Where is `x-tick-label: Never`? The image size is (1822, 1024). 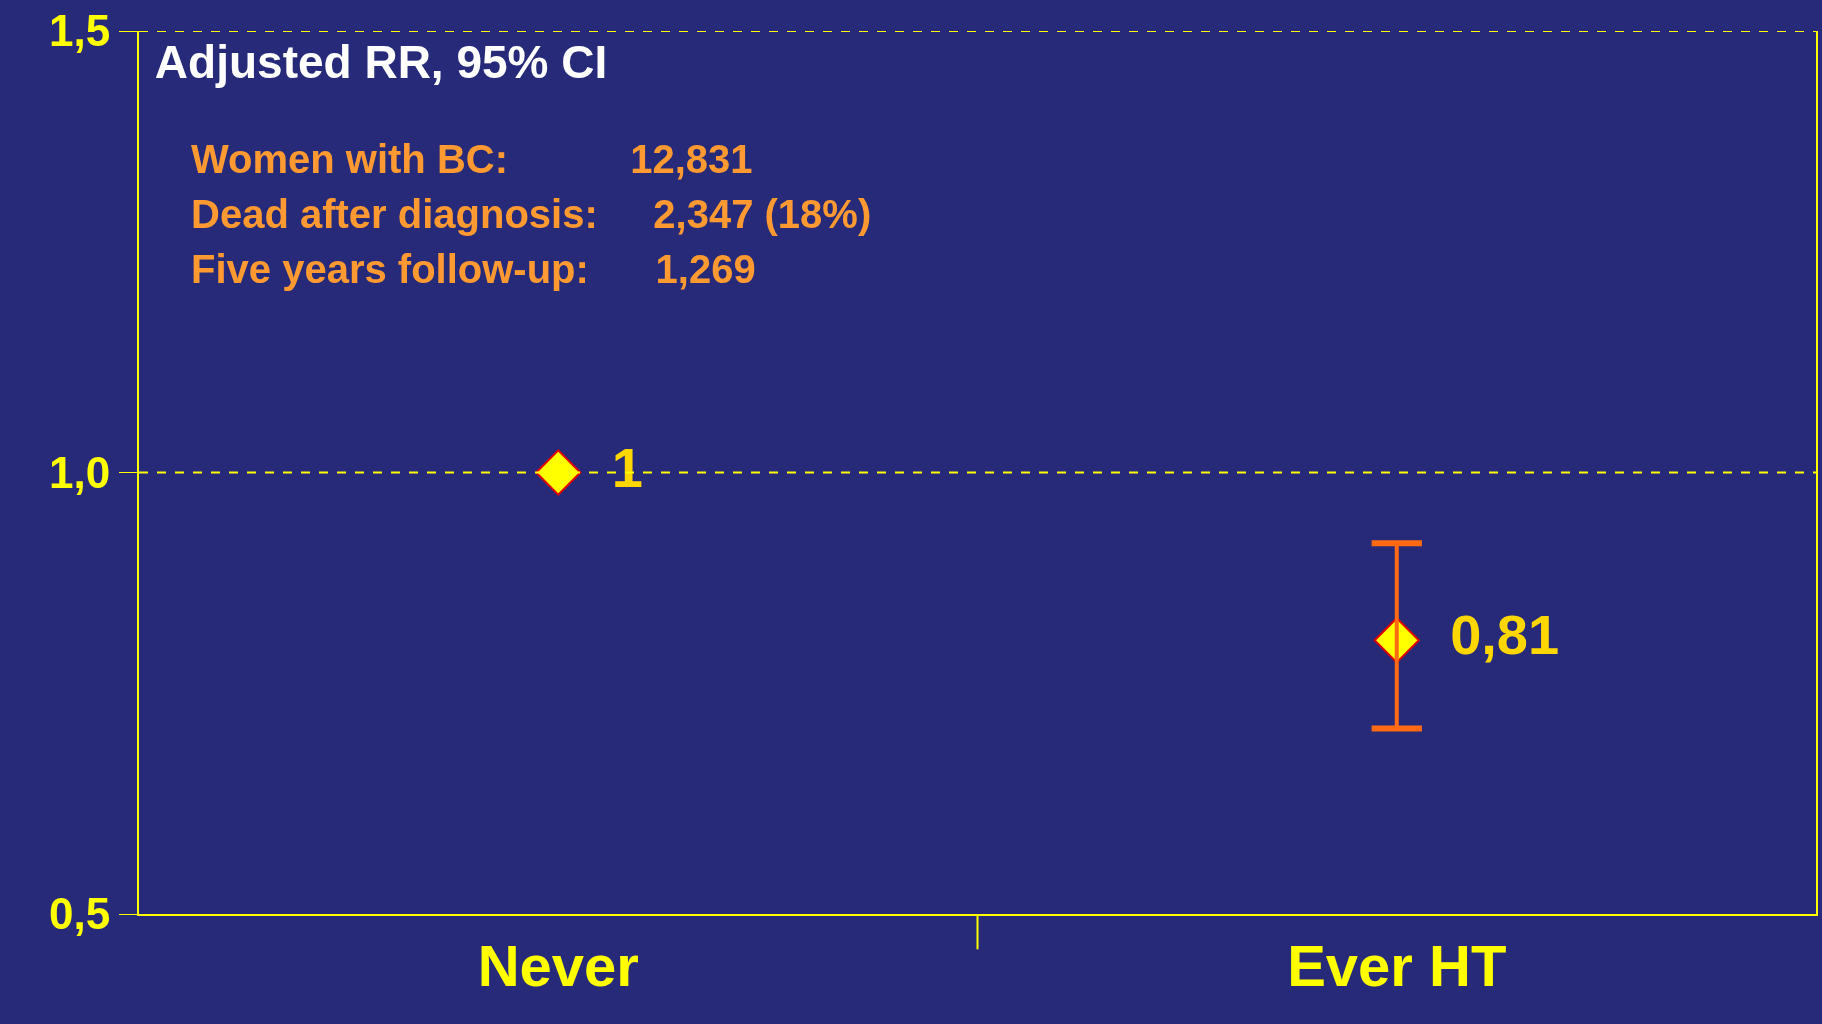 x-tick-label: Never is located at coordinates (558, 965).